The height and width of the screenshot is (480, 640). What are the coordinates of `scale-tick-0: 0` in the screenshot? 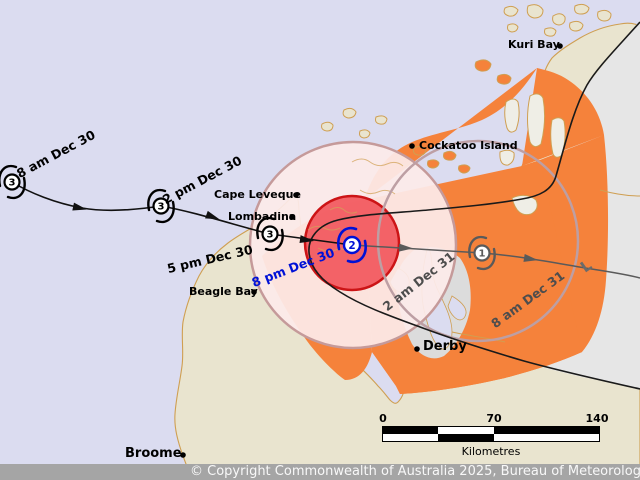 It's located at (383, 418).